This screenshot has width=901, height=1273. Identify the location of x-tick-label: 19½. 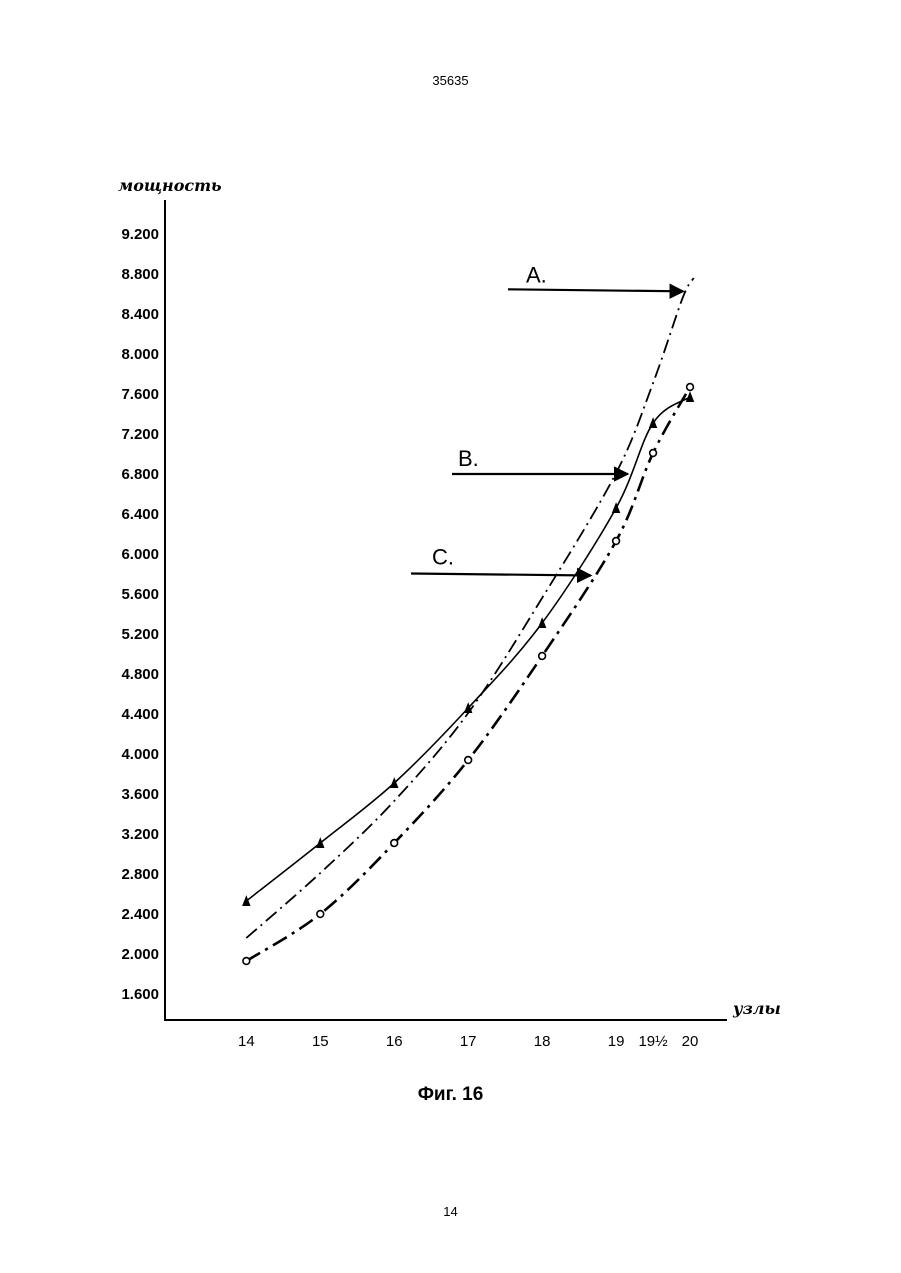
(653, 1041).